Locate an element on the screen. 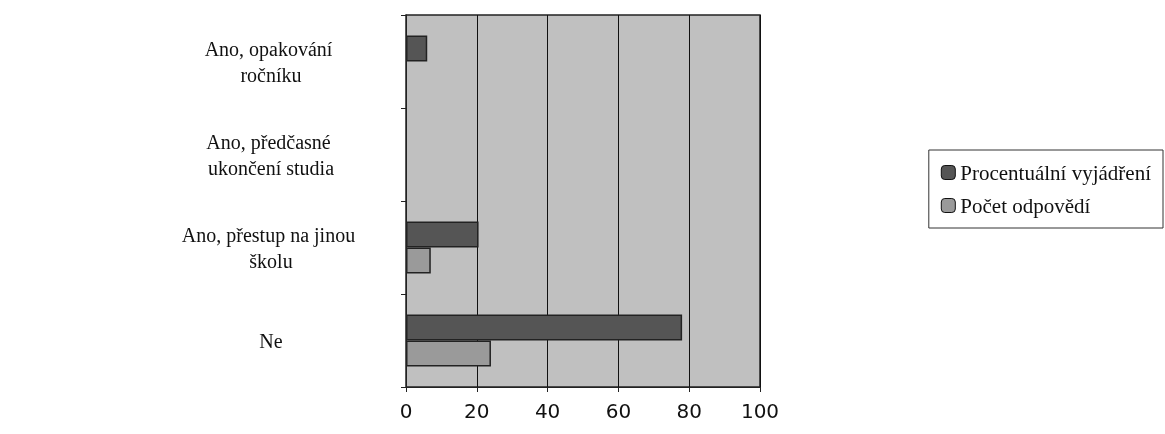 The image size is (1165, 434). x-tick-label: 100 is located at coordinates (760, 411).